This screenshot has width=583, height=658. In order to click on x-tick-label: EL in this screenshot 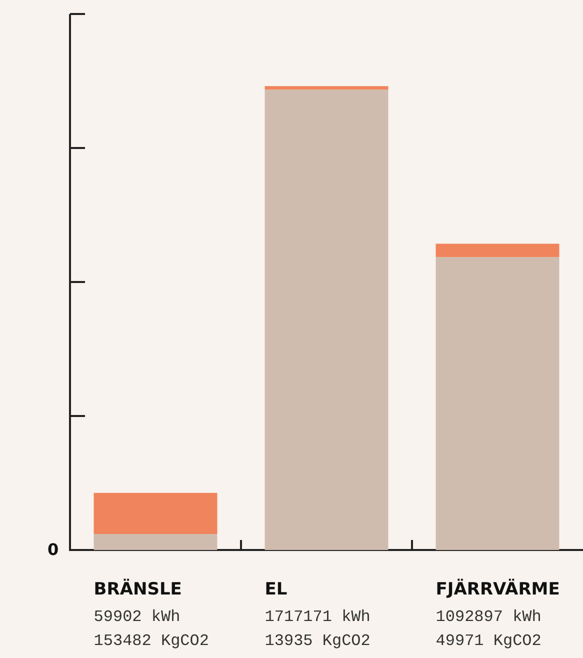, I will do `click(276, 589)`.